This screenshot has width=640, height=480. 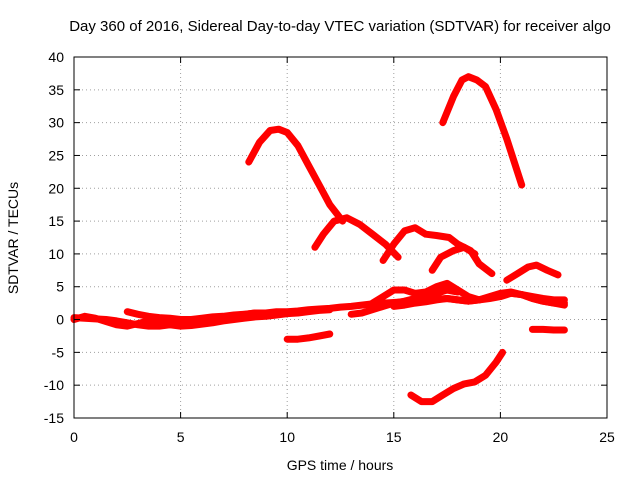 What do you see at coordinates (56, 90) in the screenshot?
I see `y-tick-label: 35` at bounding box center [56, 90].